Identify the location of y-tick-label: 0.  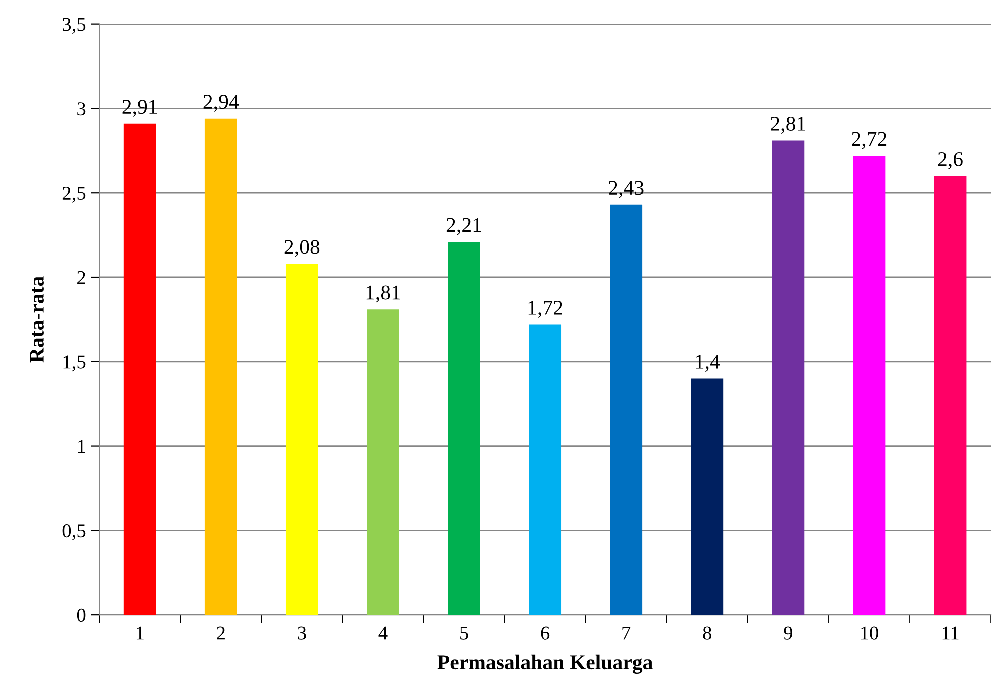
(81, 615).